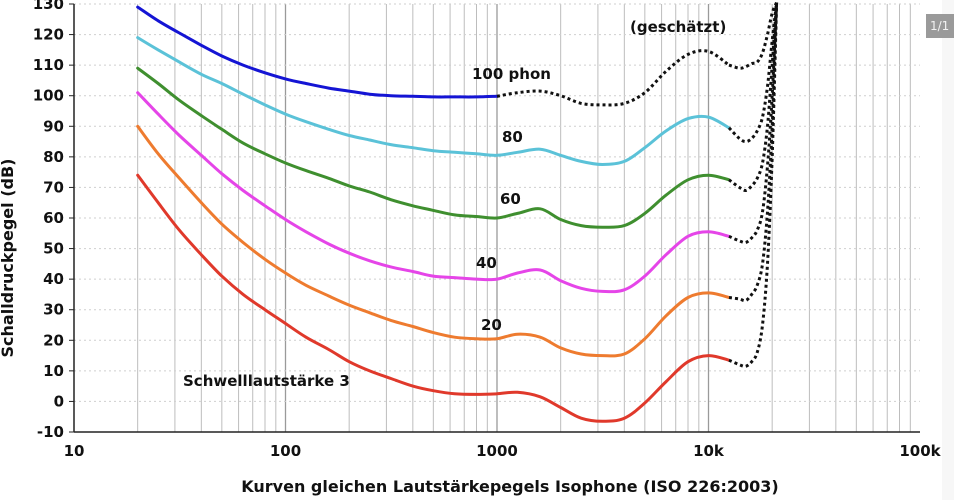 The image size is (954, 500). Describe the element at coordinates (491, 325) in the screenshot. I see `series-label-20: 20` at that location.